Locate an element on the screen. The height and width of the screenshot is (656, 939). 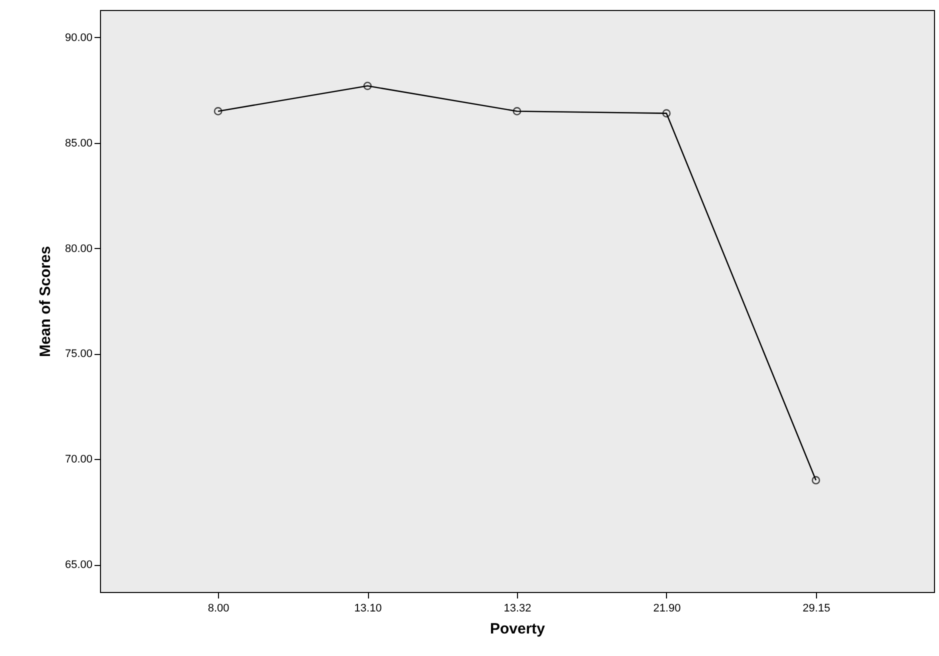
y-axis-title: Mean of Scores is located at coordinates (45, 301).